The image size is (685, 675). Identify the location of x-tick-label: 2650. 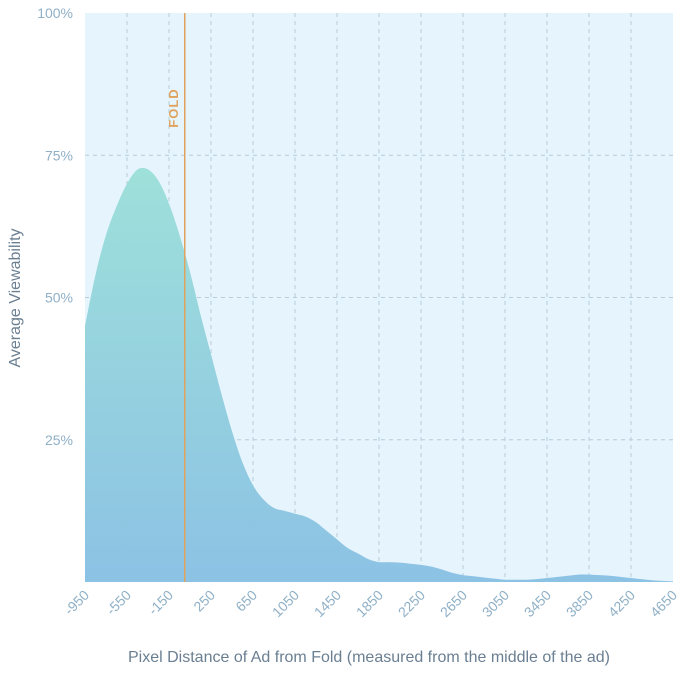
(453, 603).